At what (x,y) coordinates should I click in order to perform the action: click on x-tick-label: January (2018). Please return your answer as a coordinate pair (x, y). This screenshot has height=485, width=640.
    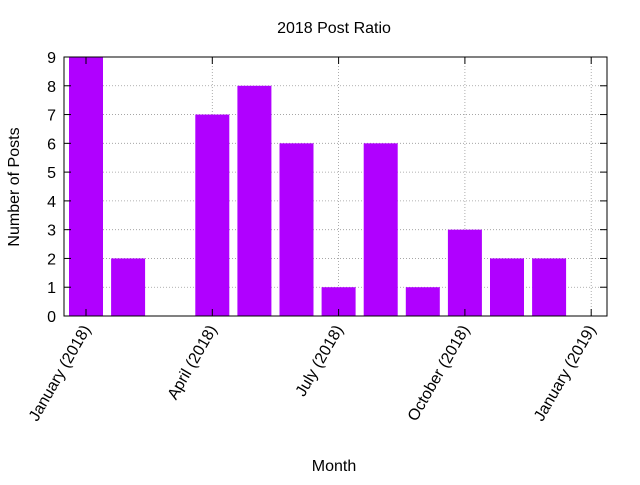
    Looking at the image, I should click on (60, 374).